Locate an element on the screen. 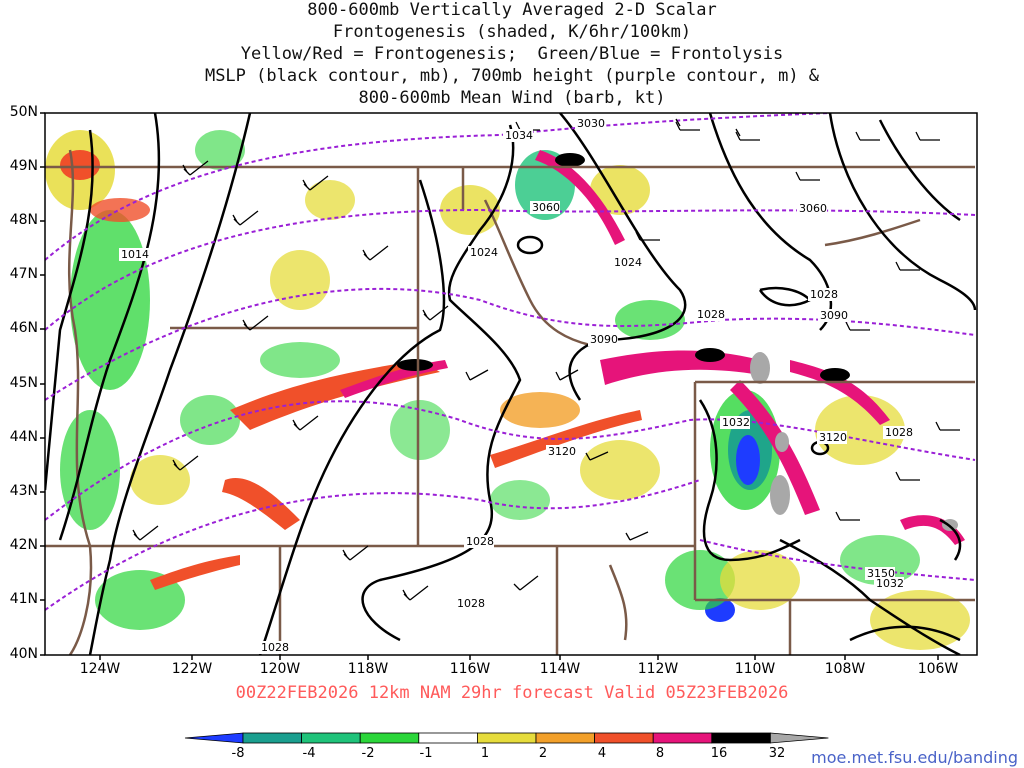 The image size is (1024, 768). colorbar-label: -1 is located at coordinates (426, 753).